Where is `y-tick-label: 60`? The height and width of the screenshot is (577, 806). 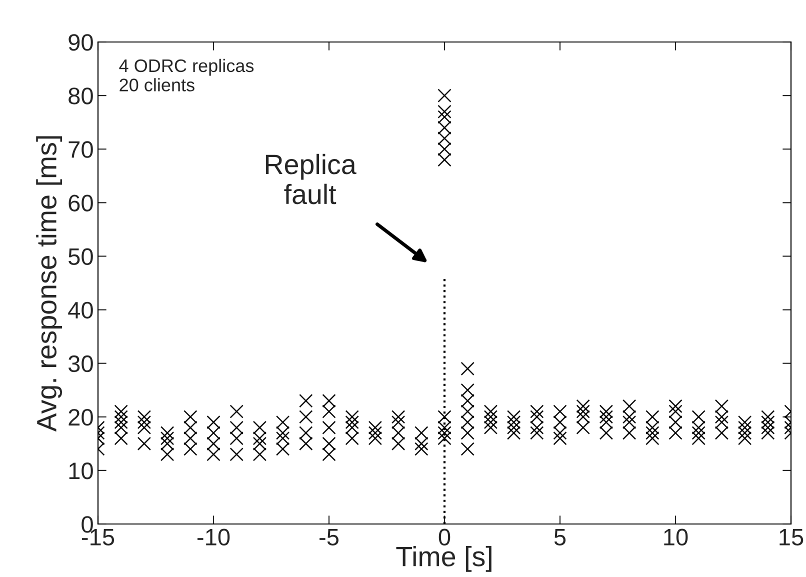
y-tick-label: 60 is located at coordinates (80, 203).